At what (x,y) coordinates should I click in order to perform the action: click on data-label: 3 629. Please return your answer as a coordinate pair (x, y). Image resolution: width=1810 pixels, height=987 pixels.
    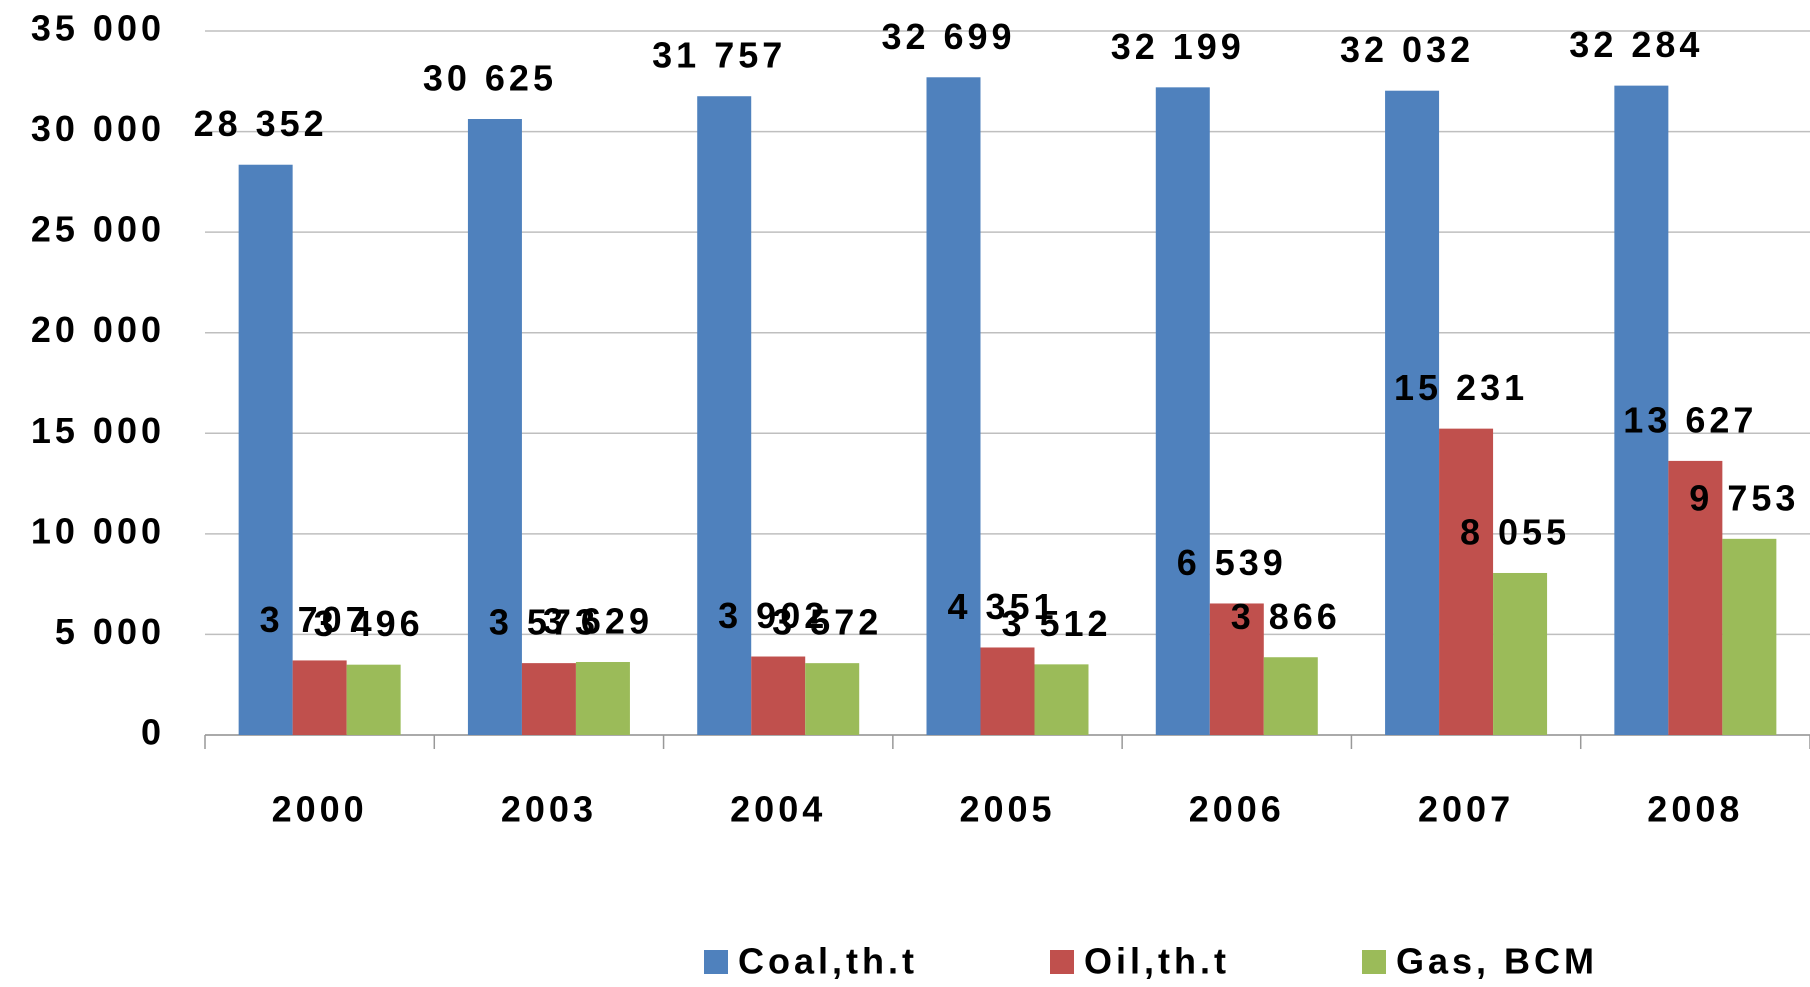
    Looking at the image, I should click on (598, 621).